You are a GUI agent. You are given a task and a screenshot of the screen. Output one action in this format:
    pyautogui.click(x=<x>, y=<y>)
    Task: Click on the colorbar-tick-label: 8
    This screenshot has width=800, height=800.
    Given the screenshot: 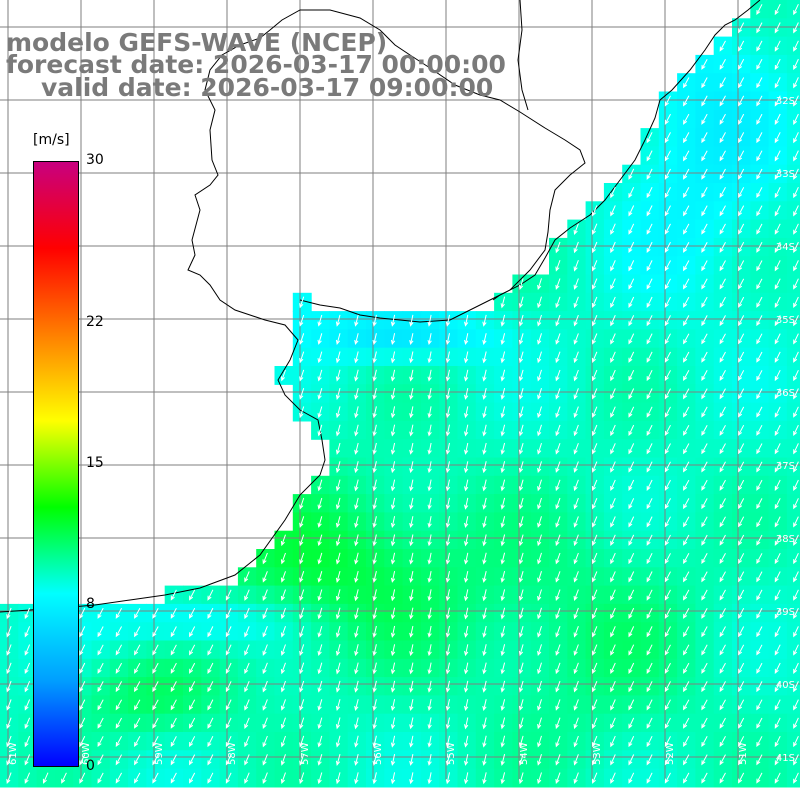 What is the action you would take?
    pyautogui.click(x=90, y=604)
    